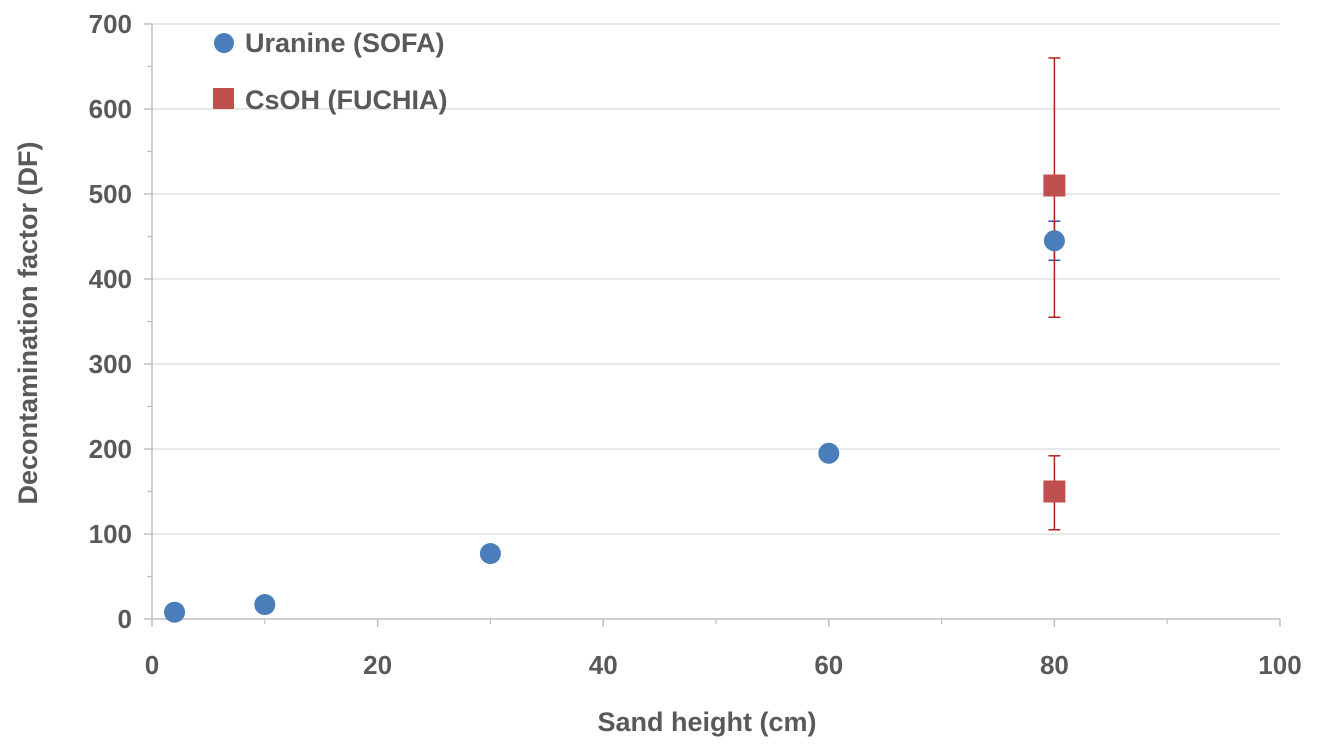  I want to click on y-axis-title: Decontamination factor (DF), so click(28, 322).